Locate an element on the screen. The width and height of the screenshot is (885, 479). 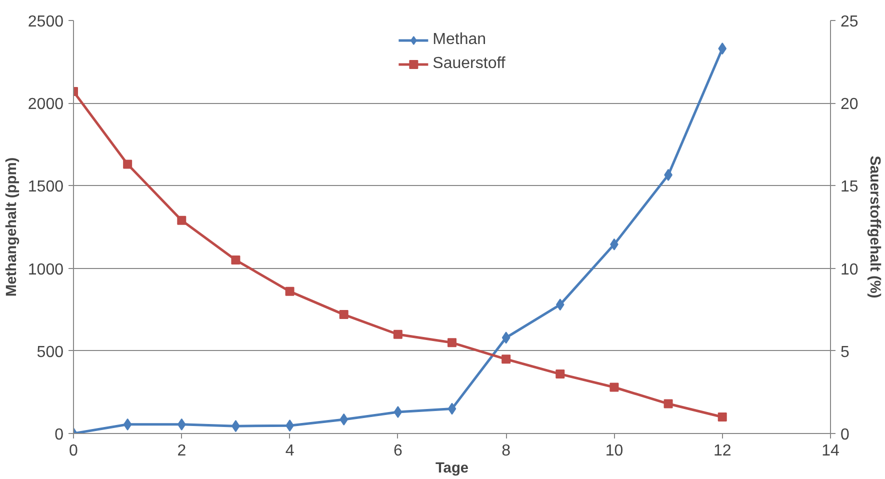
x-tick-label: 8 is located at coordinates (506, 451).